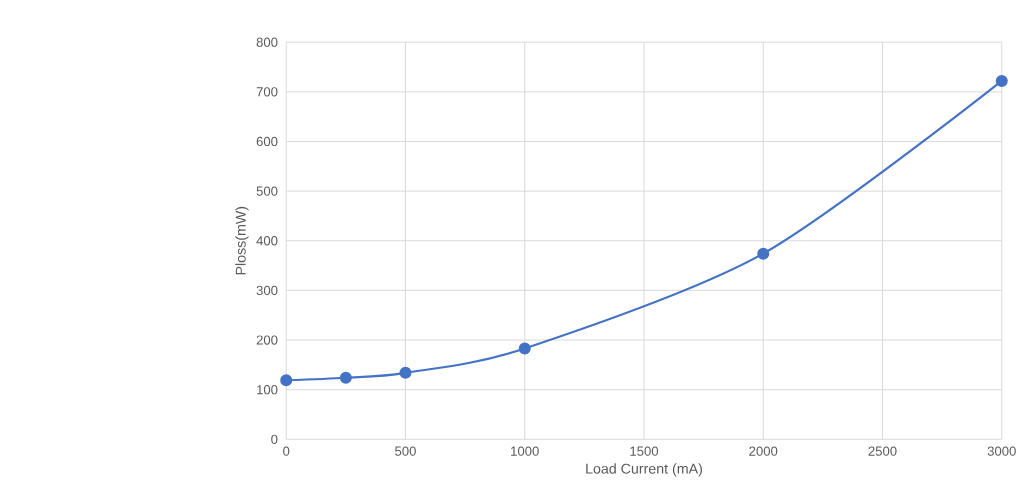  What do you see at coordinates (405, 451) in the screenshot?
I see `x-tick-label: 500` at bounding box center [405, 451].